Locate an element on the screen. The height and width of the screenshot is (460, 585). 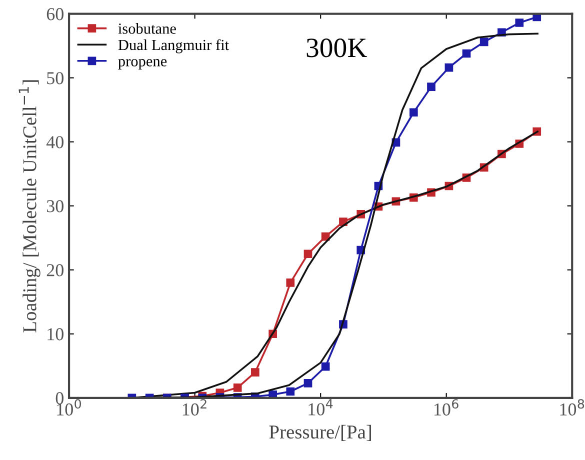
x-axis-title: Pressure/[Pa] is located at coordinates (320, 433).